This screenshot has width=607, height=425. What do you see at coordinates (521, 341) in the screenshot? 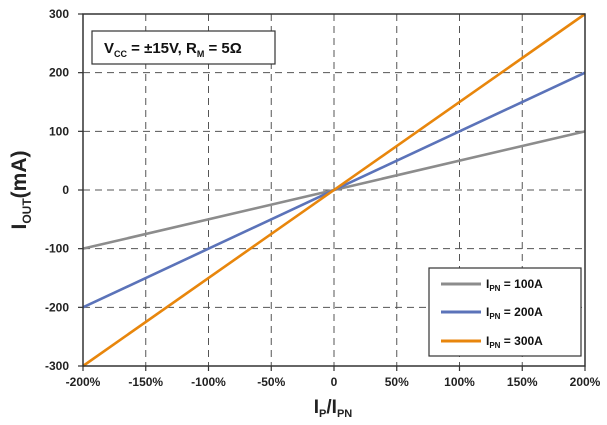
I see `legend-label-value: = 300A` at bounding box center [521, 341].